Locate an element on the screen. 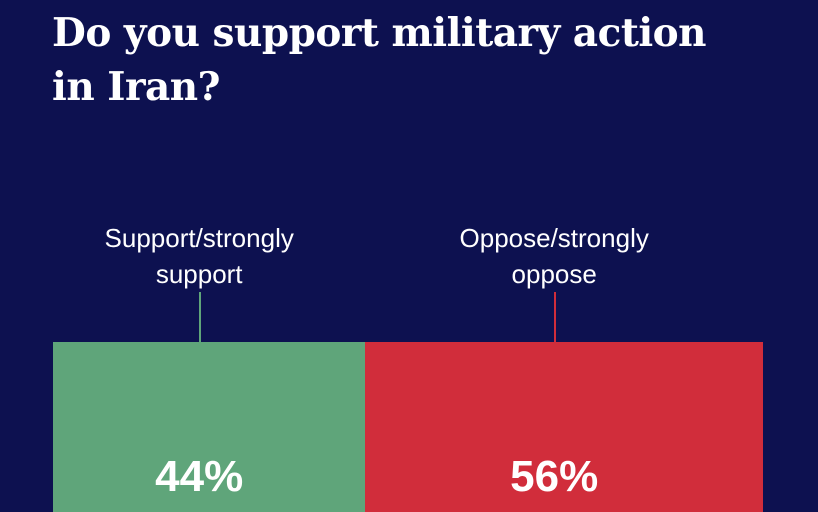 The width and height of the screenshot is (818, 512). value-label: 44% is located at coordinates (199, 476).